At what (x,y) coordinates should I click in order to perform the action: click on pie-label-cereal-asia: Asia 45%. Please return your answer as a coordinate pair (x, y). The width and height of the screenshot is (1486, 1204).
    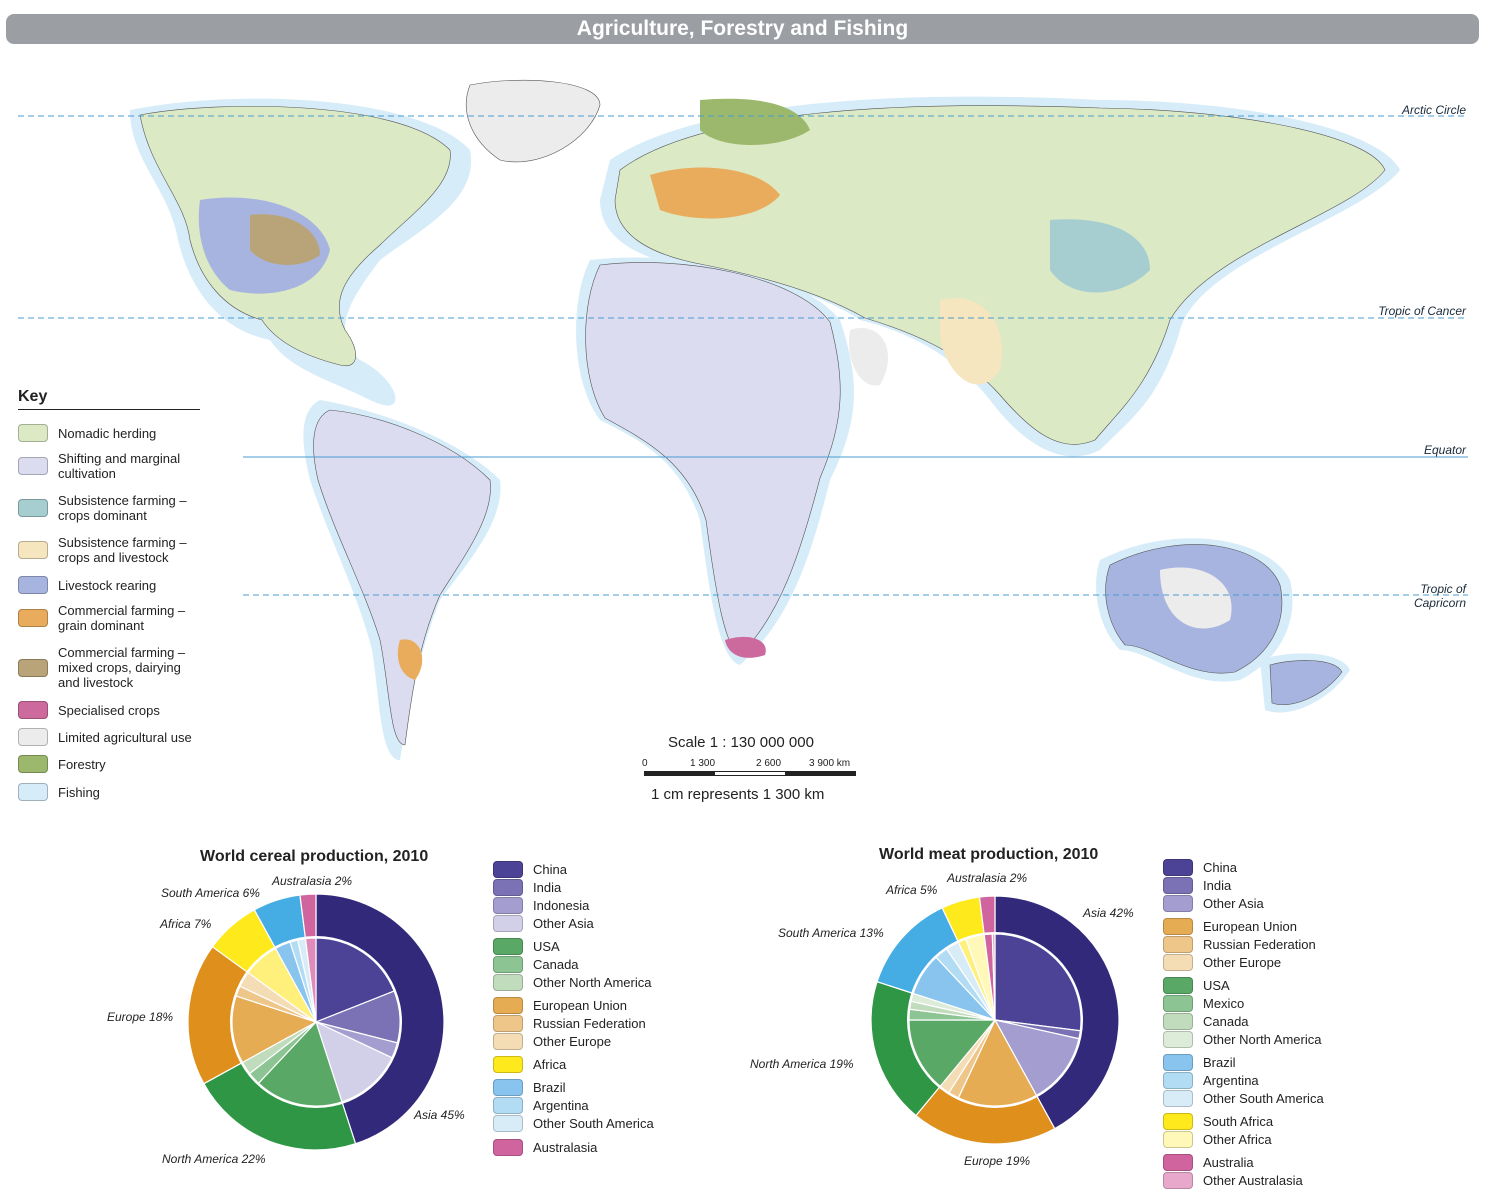
    Looking at the image, I should click on (439, 1115).